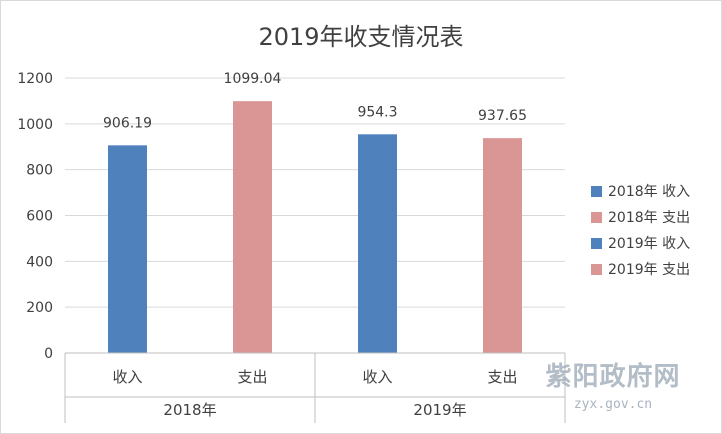 The image size is (722, 434). What do you see at coordinates (502, 116) in the screenshot?
I see `data-label: 937.65` at bounding box center [502, 116].